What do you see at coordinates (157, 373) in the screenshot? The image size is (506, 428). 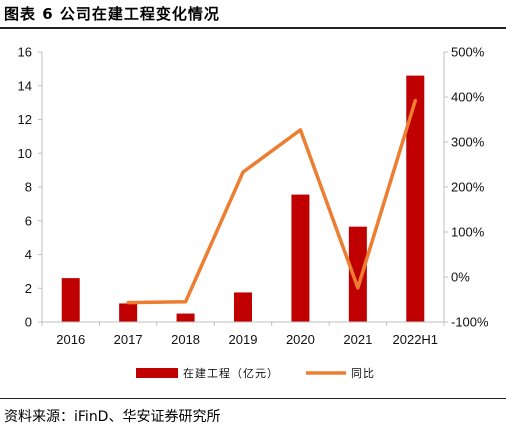 I see `legend-swatch-bar` at bounding box center [157, 373].